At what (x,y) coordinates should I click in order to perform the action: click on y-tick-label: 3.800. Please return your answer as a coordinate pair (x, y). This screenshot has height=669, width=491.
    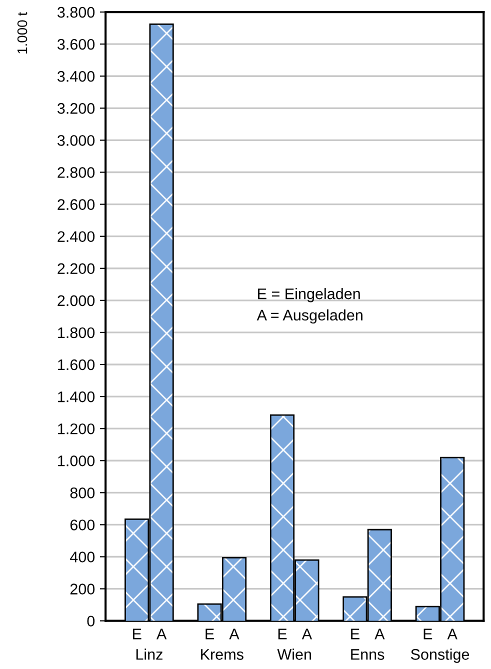
    Looking at the image, I should click on (76, 12).